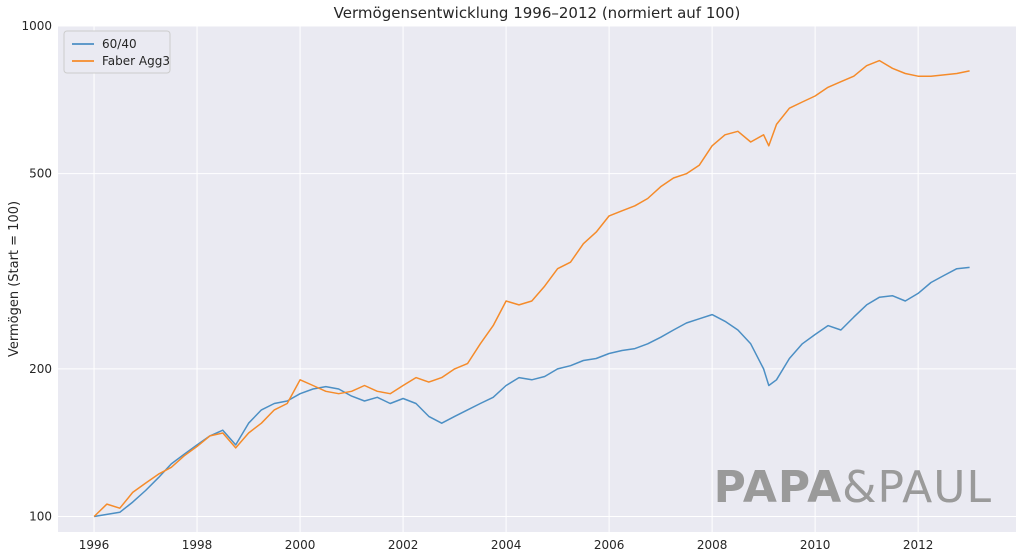 Image resolution: width=1024 pixels, height=556 pixels. What do you see at coordinates (14, 279) in the screenshot?
I see `y-axis-label: Vermögen (Start = 100)` at bounding box center [14, 279].